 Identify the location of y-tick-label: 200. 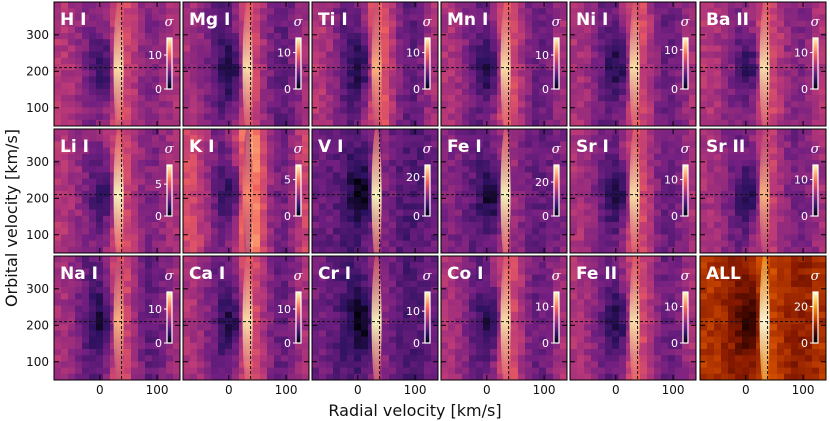
(37, 71).